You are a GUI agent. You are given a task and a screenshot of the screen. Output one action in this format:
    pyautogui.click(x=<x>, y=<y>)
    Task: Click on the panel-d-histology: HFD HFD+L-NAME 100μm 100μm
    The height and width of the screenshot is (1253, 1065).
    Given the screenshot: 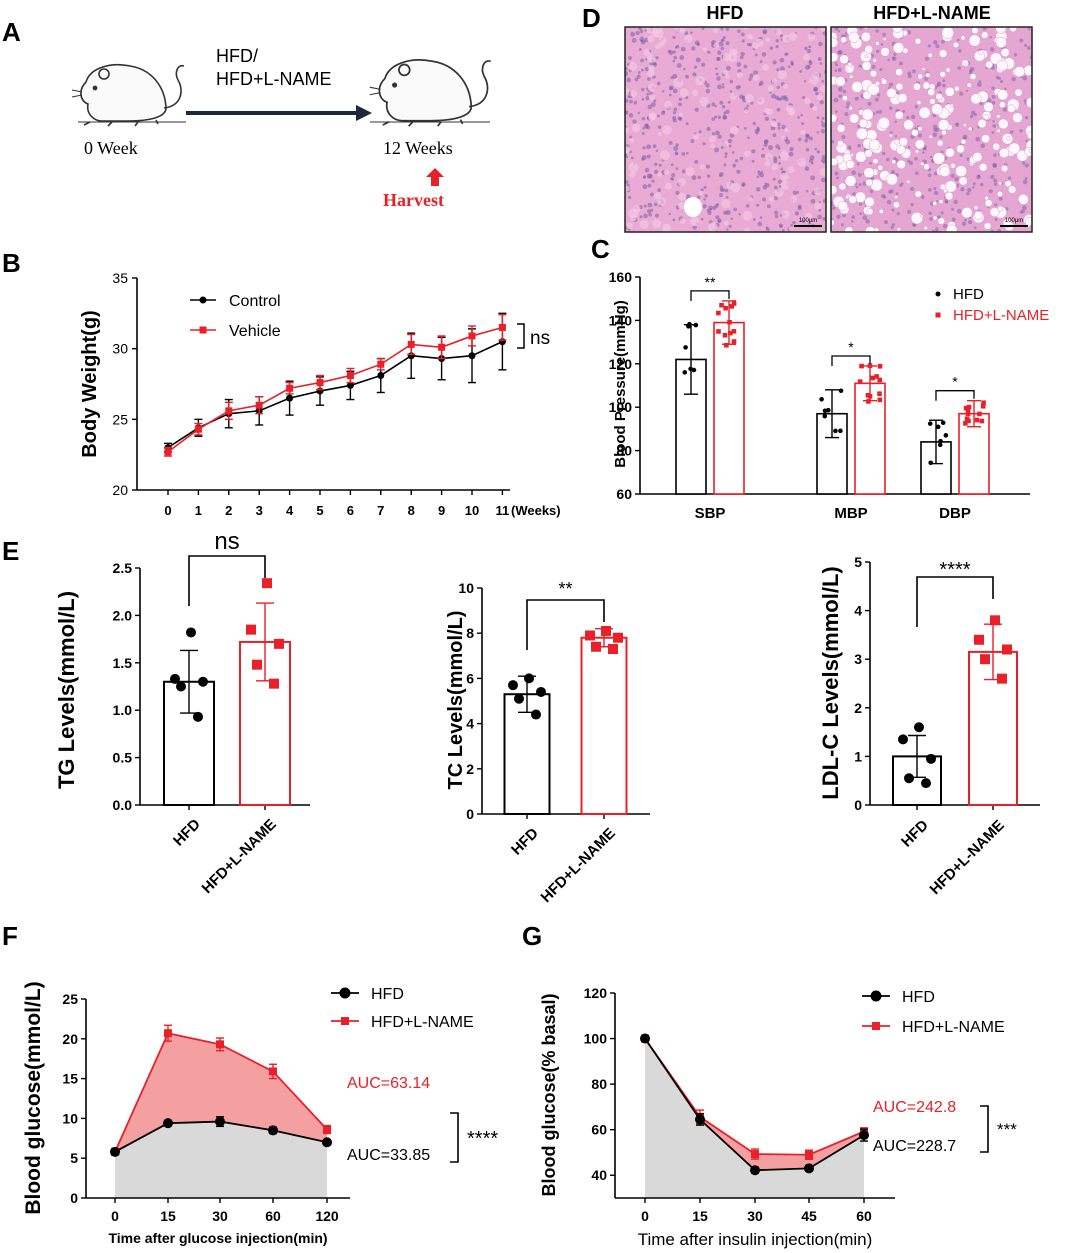 What is the action you would take?
    pyautogui.click(x=828, y=118)
    